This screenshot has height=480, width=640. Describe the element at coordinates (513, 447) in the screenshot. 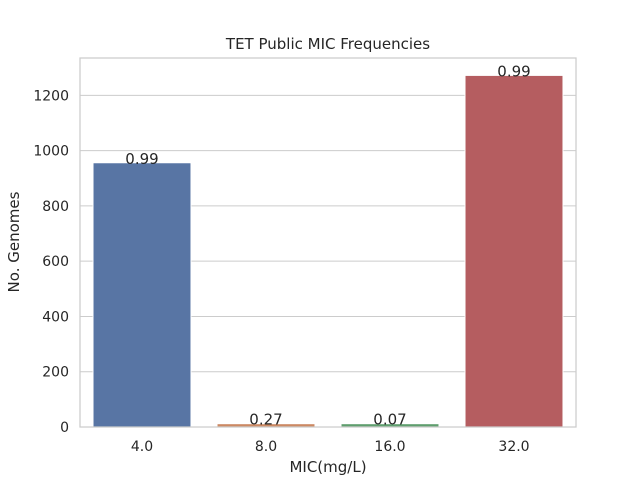

I see `x-tick-label: 32.0` at that location.